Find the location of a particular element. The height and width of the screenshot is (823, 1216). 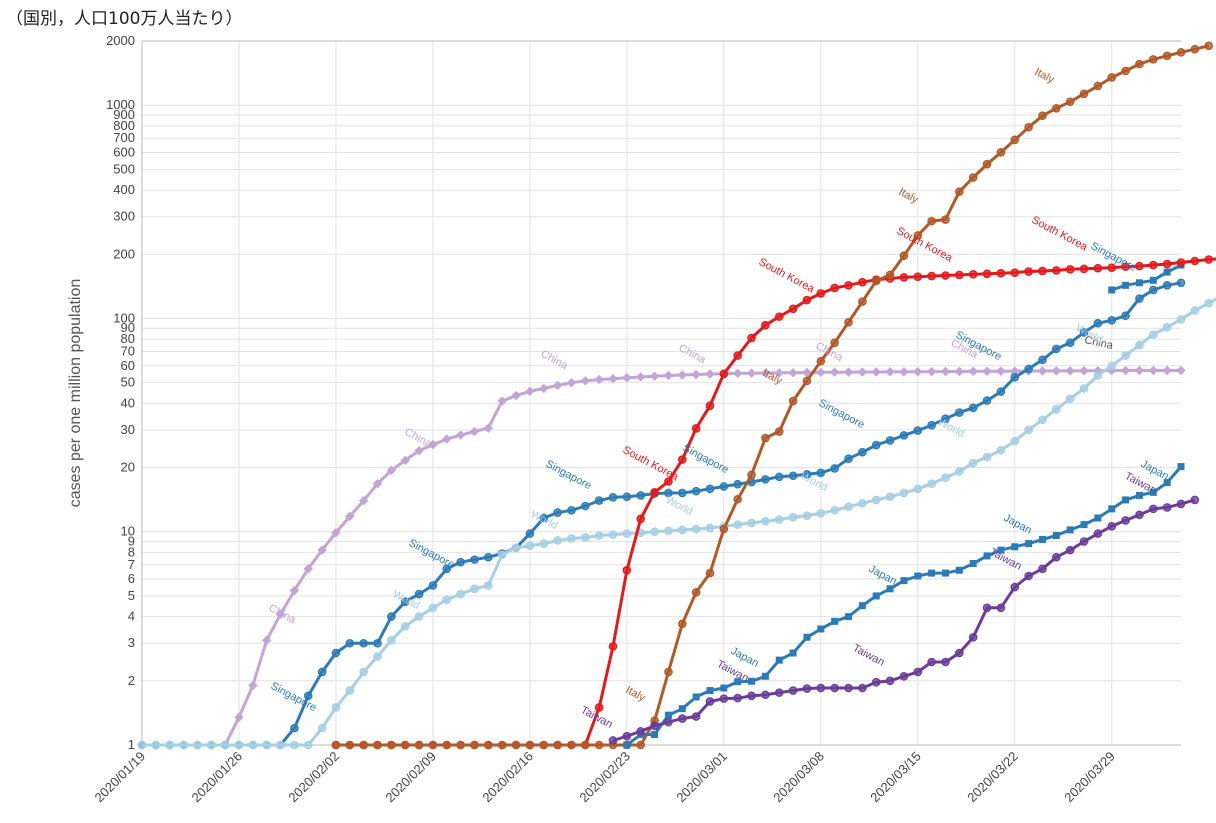

y-tick-label: 1000 is located at coordinates (120, 104).